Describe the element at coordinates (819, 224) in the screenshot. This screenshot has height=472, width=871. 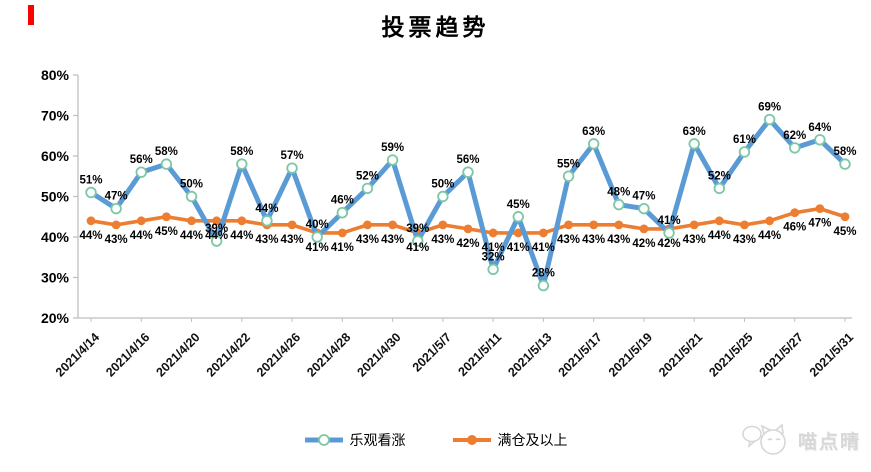
I see `full-position-data-label: 47%` at that location.